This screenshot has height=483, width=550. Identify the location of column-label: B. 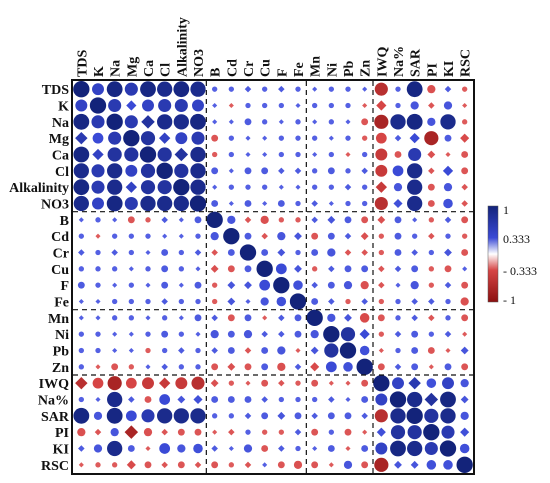
(216, 72).